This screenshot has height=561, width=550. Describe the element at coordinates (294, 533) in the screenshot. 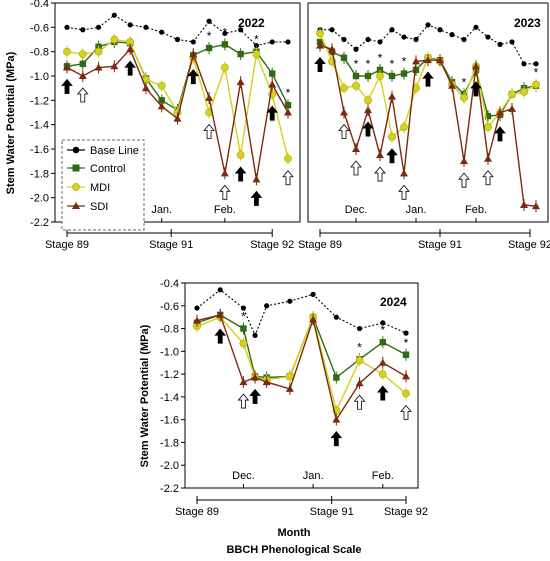

I see `x-axis-label: Month` at that location.